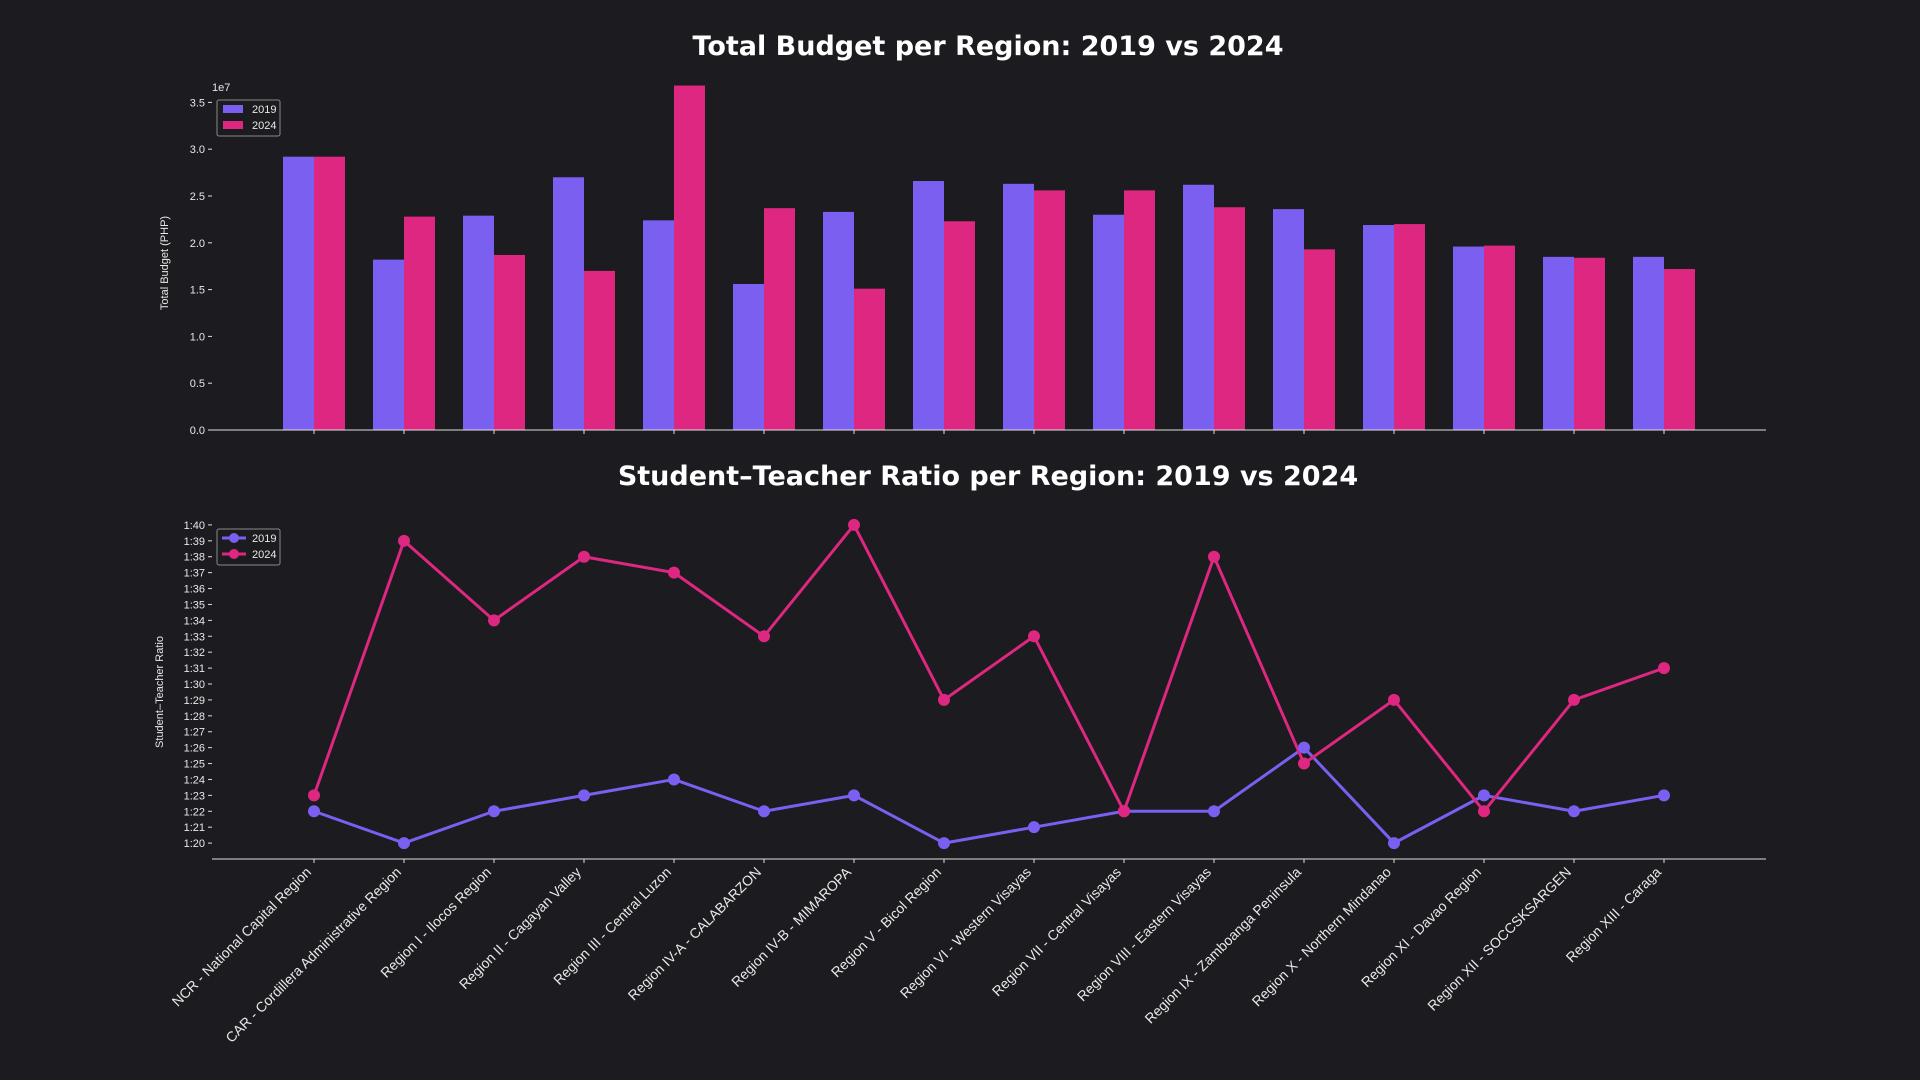  Describe the element at coordinates (233, 125) in the screenshot. I see `budget-legend-swatch-2024` at that location.